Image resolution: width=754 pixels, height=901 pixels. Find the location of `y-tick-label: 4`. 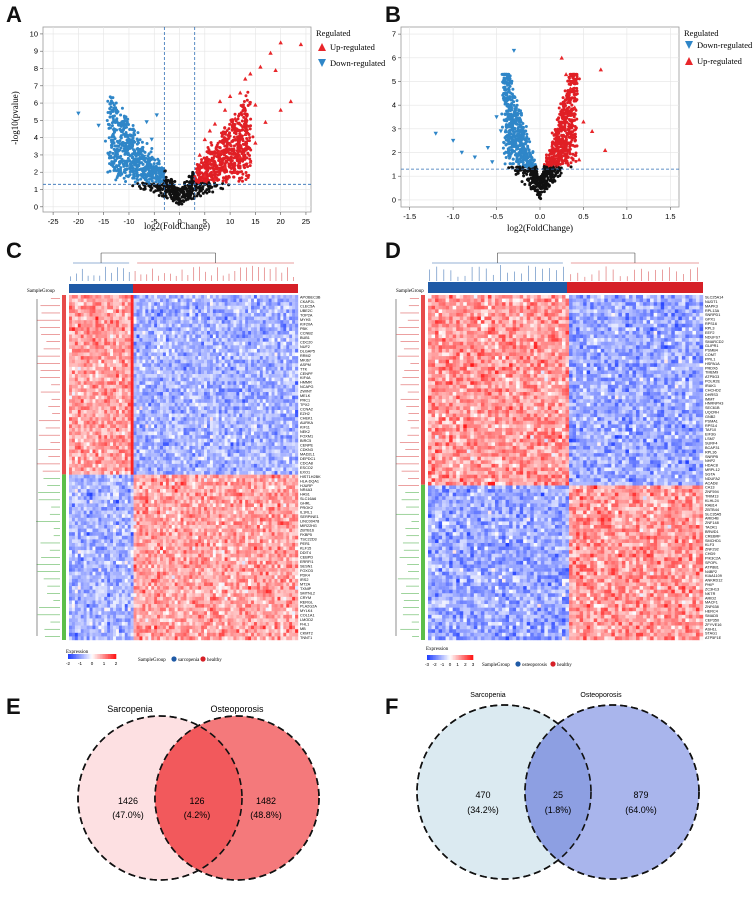

y-tick-label: 4 is located at coordinates (394, 105).